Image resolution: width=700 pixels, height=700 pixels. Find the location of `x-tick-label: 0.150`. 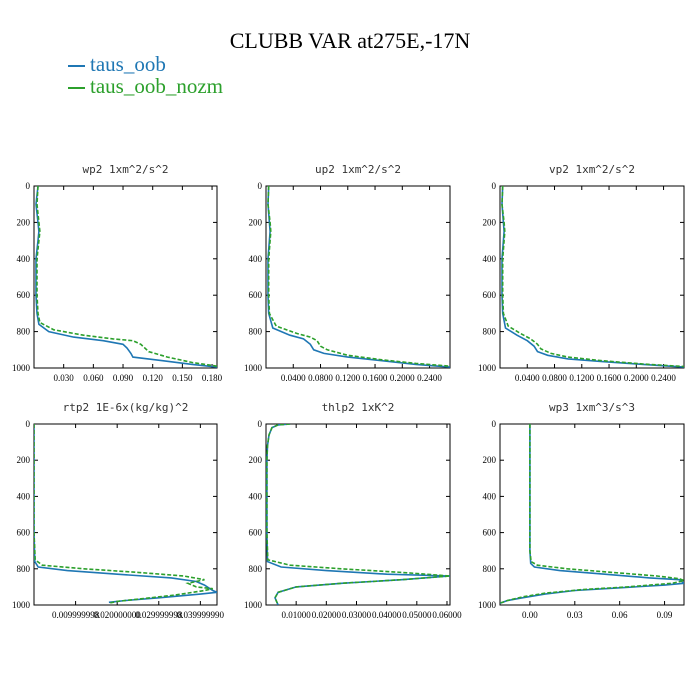

x-tick-label: 0.150 is located at coordinates (182, 378).